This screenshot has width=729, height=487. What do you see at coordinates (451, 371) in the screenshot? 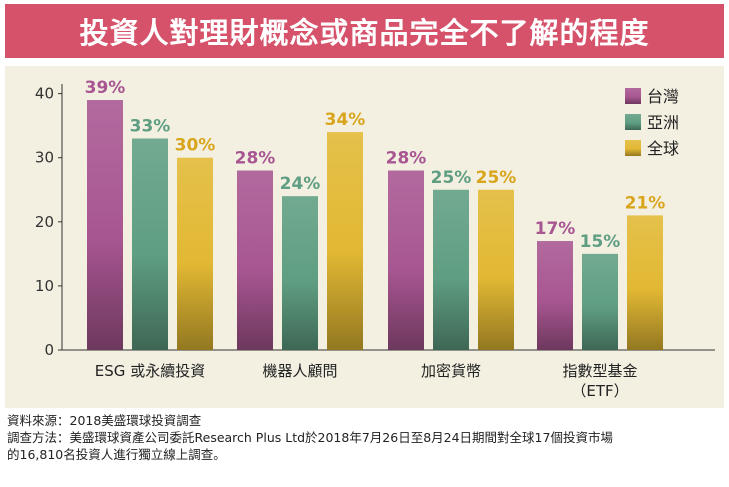
I see `x-category-label: 加密貨幣` at bounding box center [451, 371].